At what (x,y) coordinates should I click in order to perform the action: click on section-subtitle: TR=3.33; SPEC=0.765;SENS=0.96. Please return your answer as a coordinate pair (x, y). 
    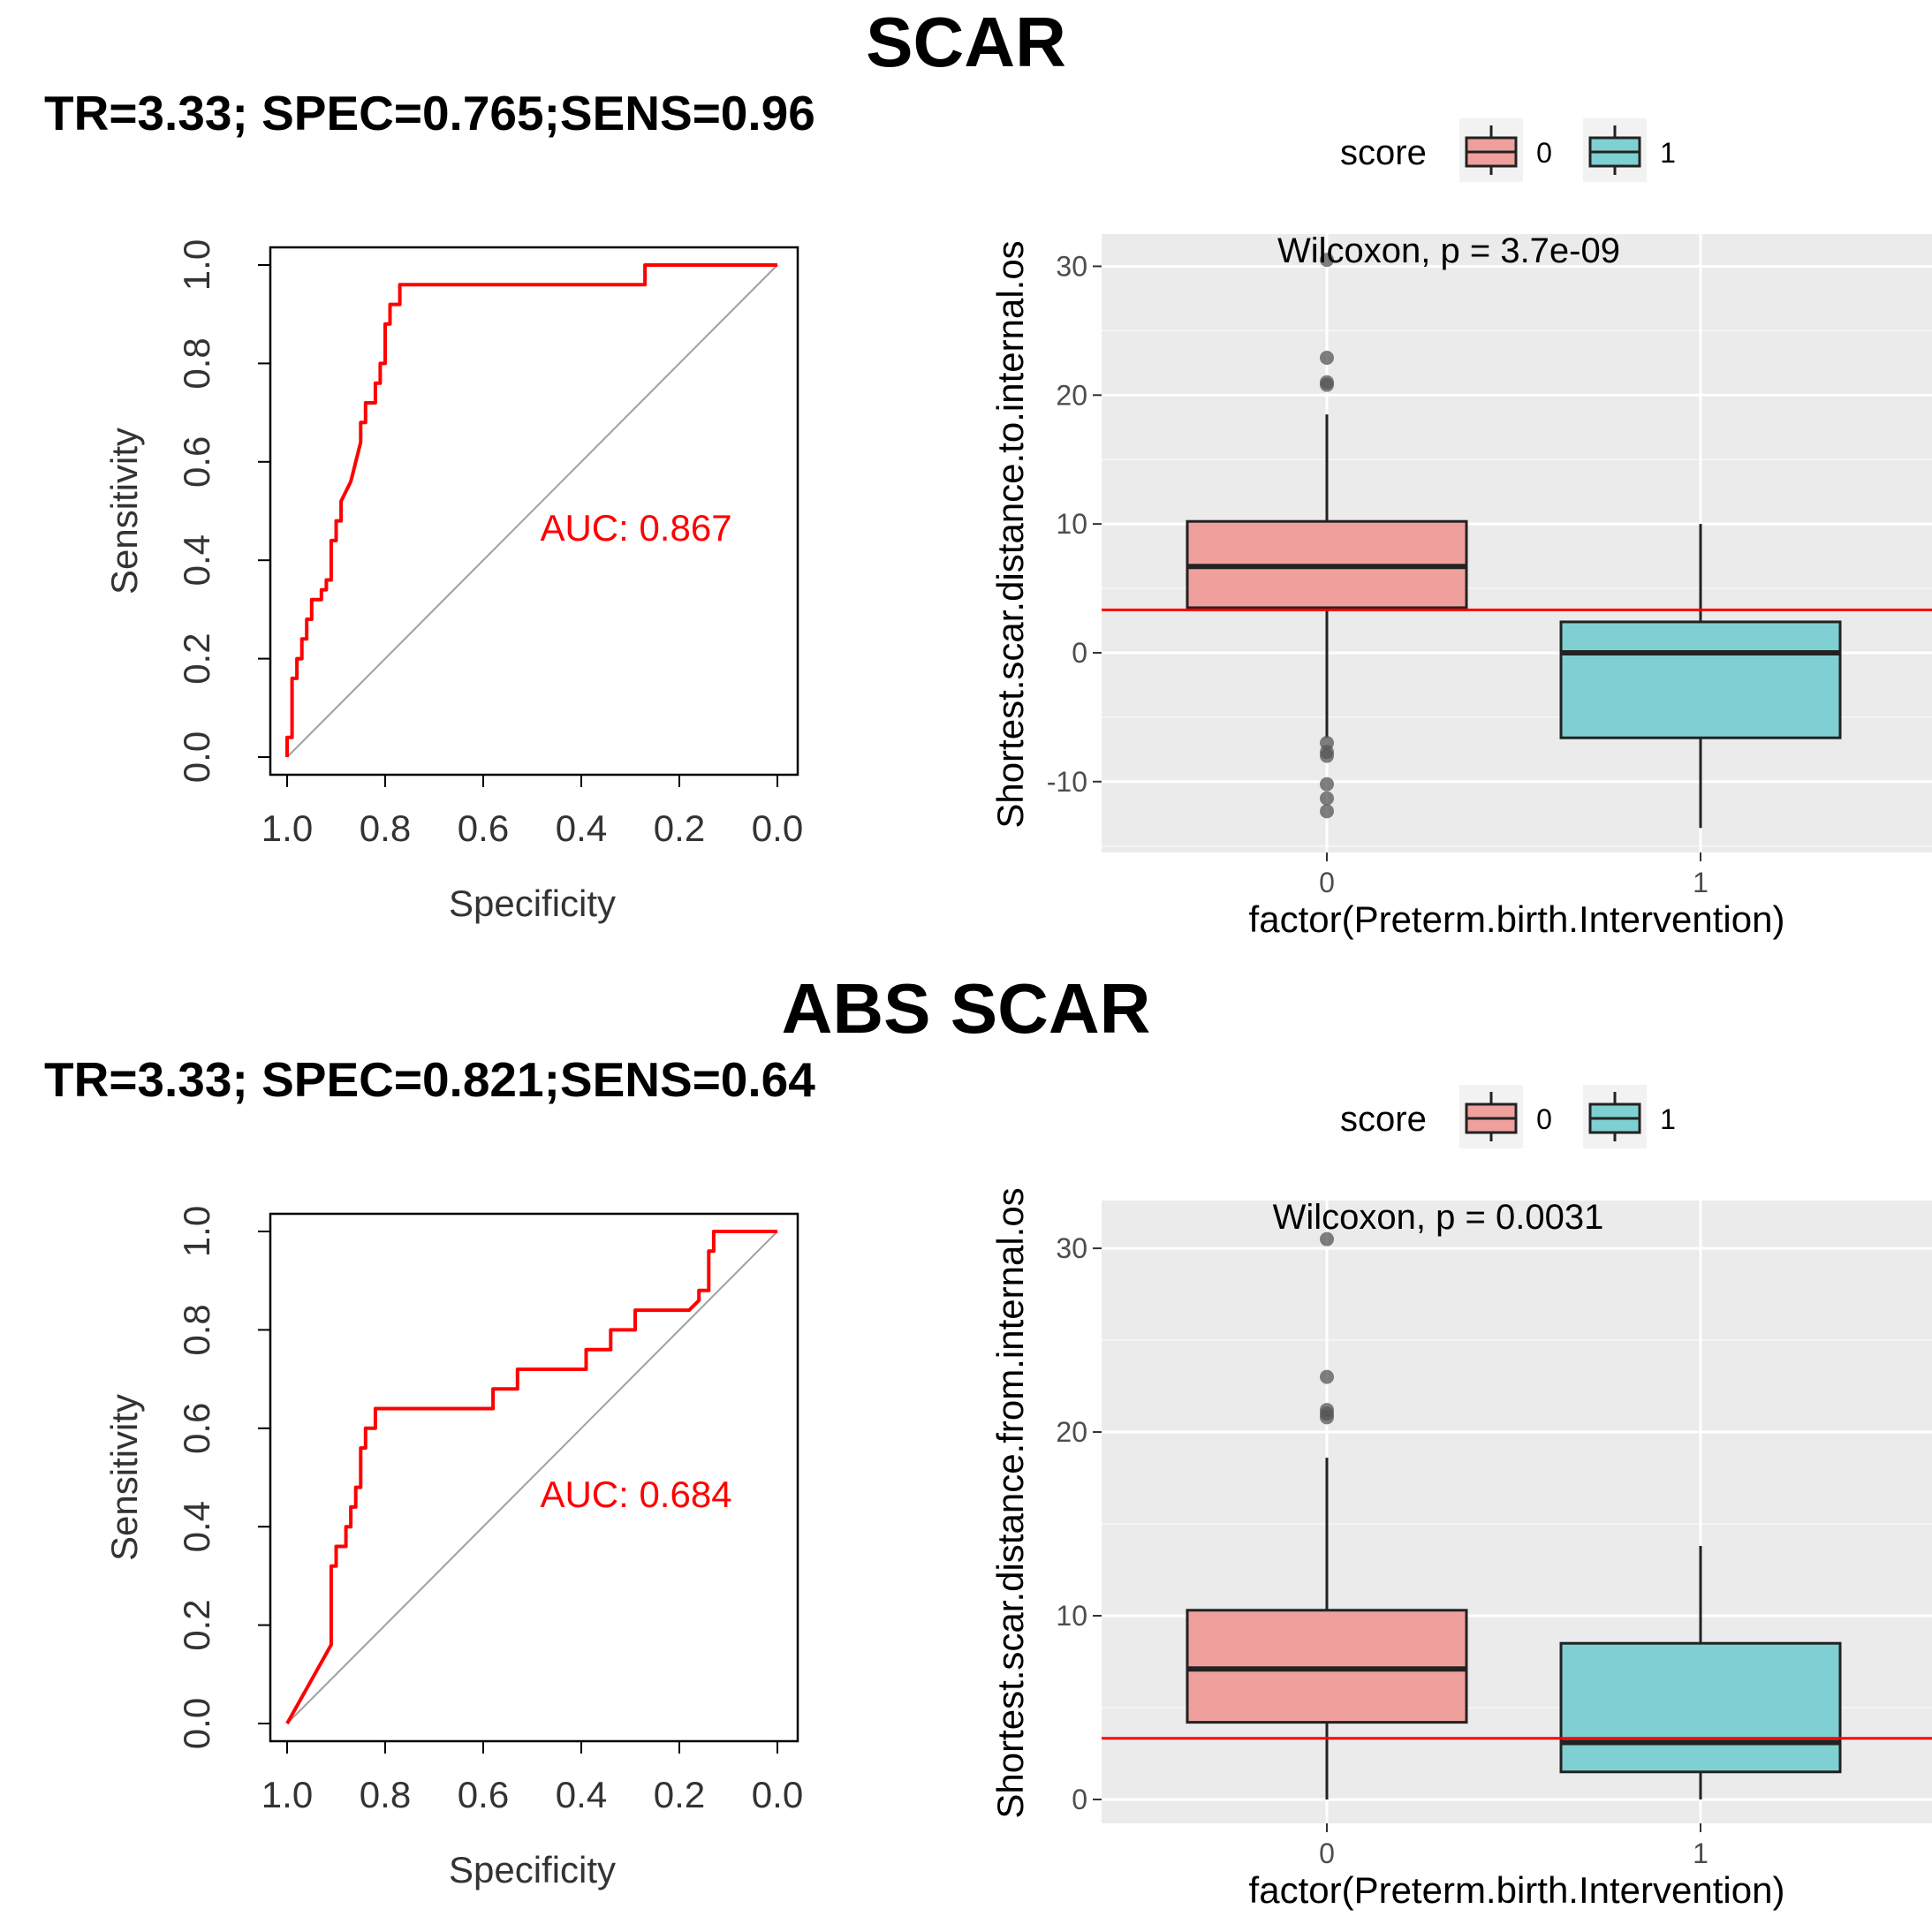
    Looking at the image, I should click on (430, 113).